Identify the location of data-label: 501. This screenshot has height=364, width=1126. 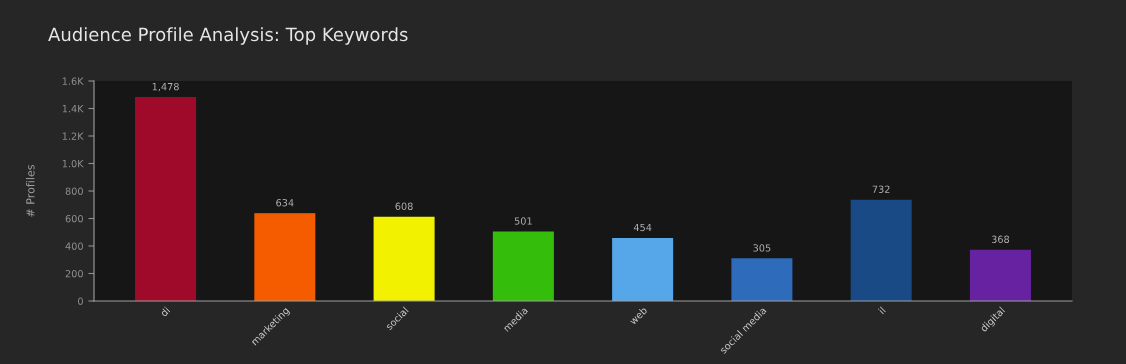
(523, 221).